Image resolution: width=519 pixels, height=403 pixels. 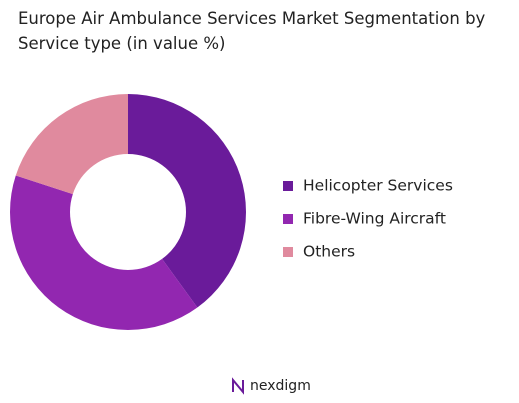 I want to click on legend-label: Helicopter Services, so click(x=378, y=186).